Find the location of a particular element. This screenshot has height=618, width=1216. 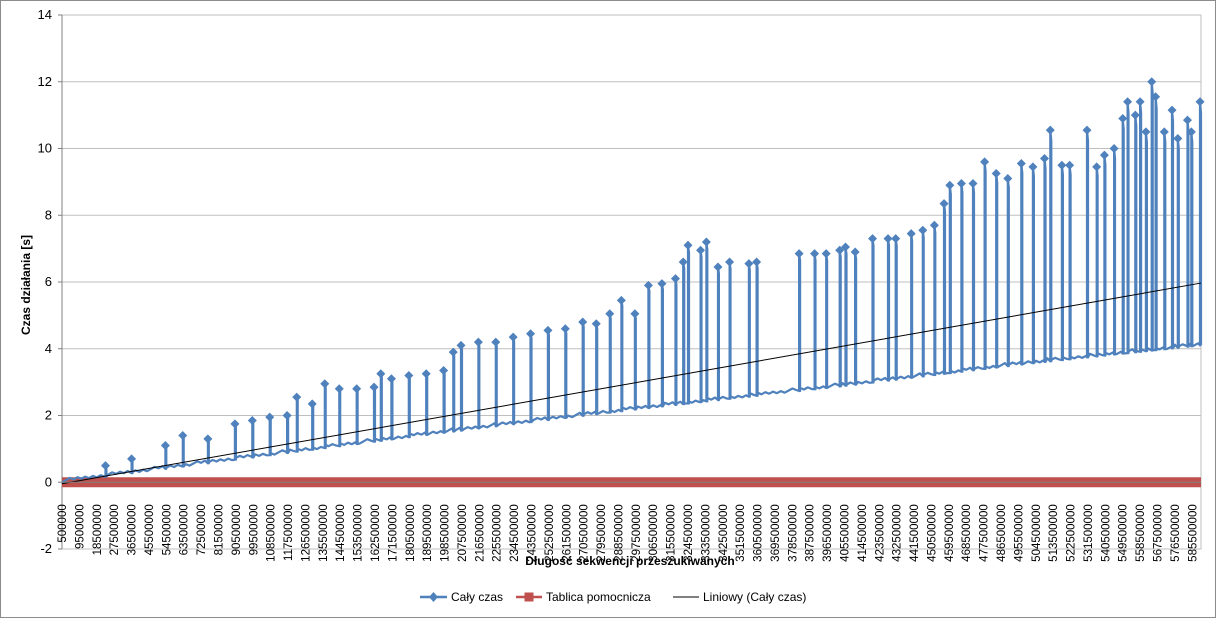

x-tick-label: 45500000 is located at coordinates (150, 529).